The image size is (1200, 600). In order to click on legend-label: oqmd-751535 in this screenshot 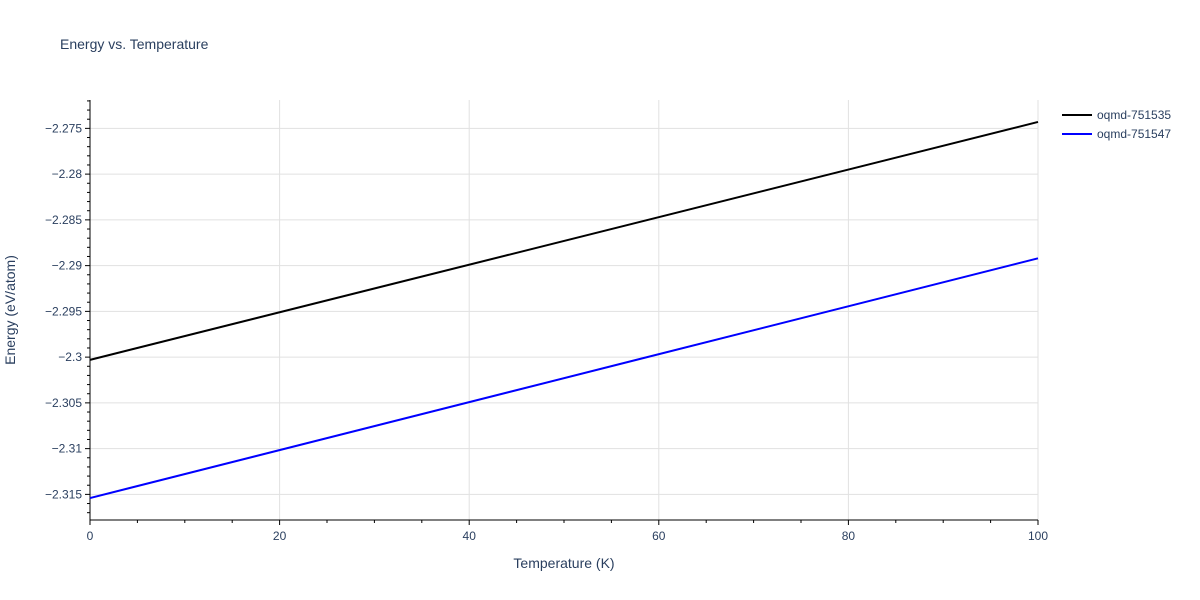, I will do `click(1134, 115)`.